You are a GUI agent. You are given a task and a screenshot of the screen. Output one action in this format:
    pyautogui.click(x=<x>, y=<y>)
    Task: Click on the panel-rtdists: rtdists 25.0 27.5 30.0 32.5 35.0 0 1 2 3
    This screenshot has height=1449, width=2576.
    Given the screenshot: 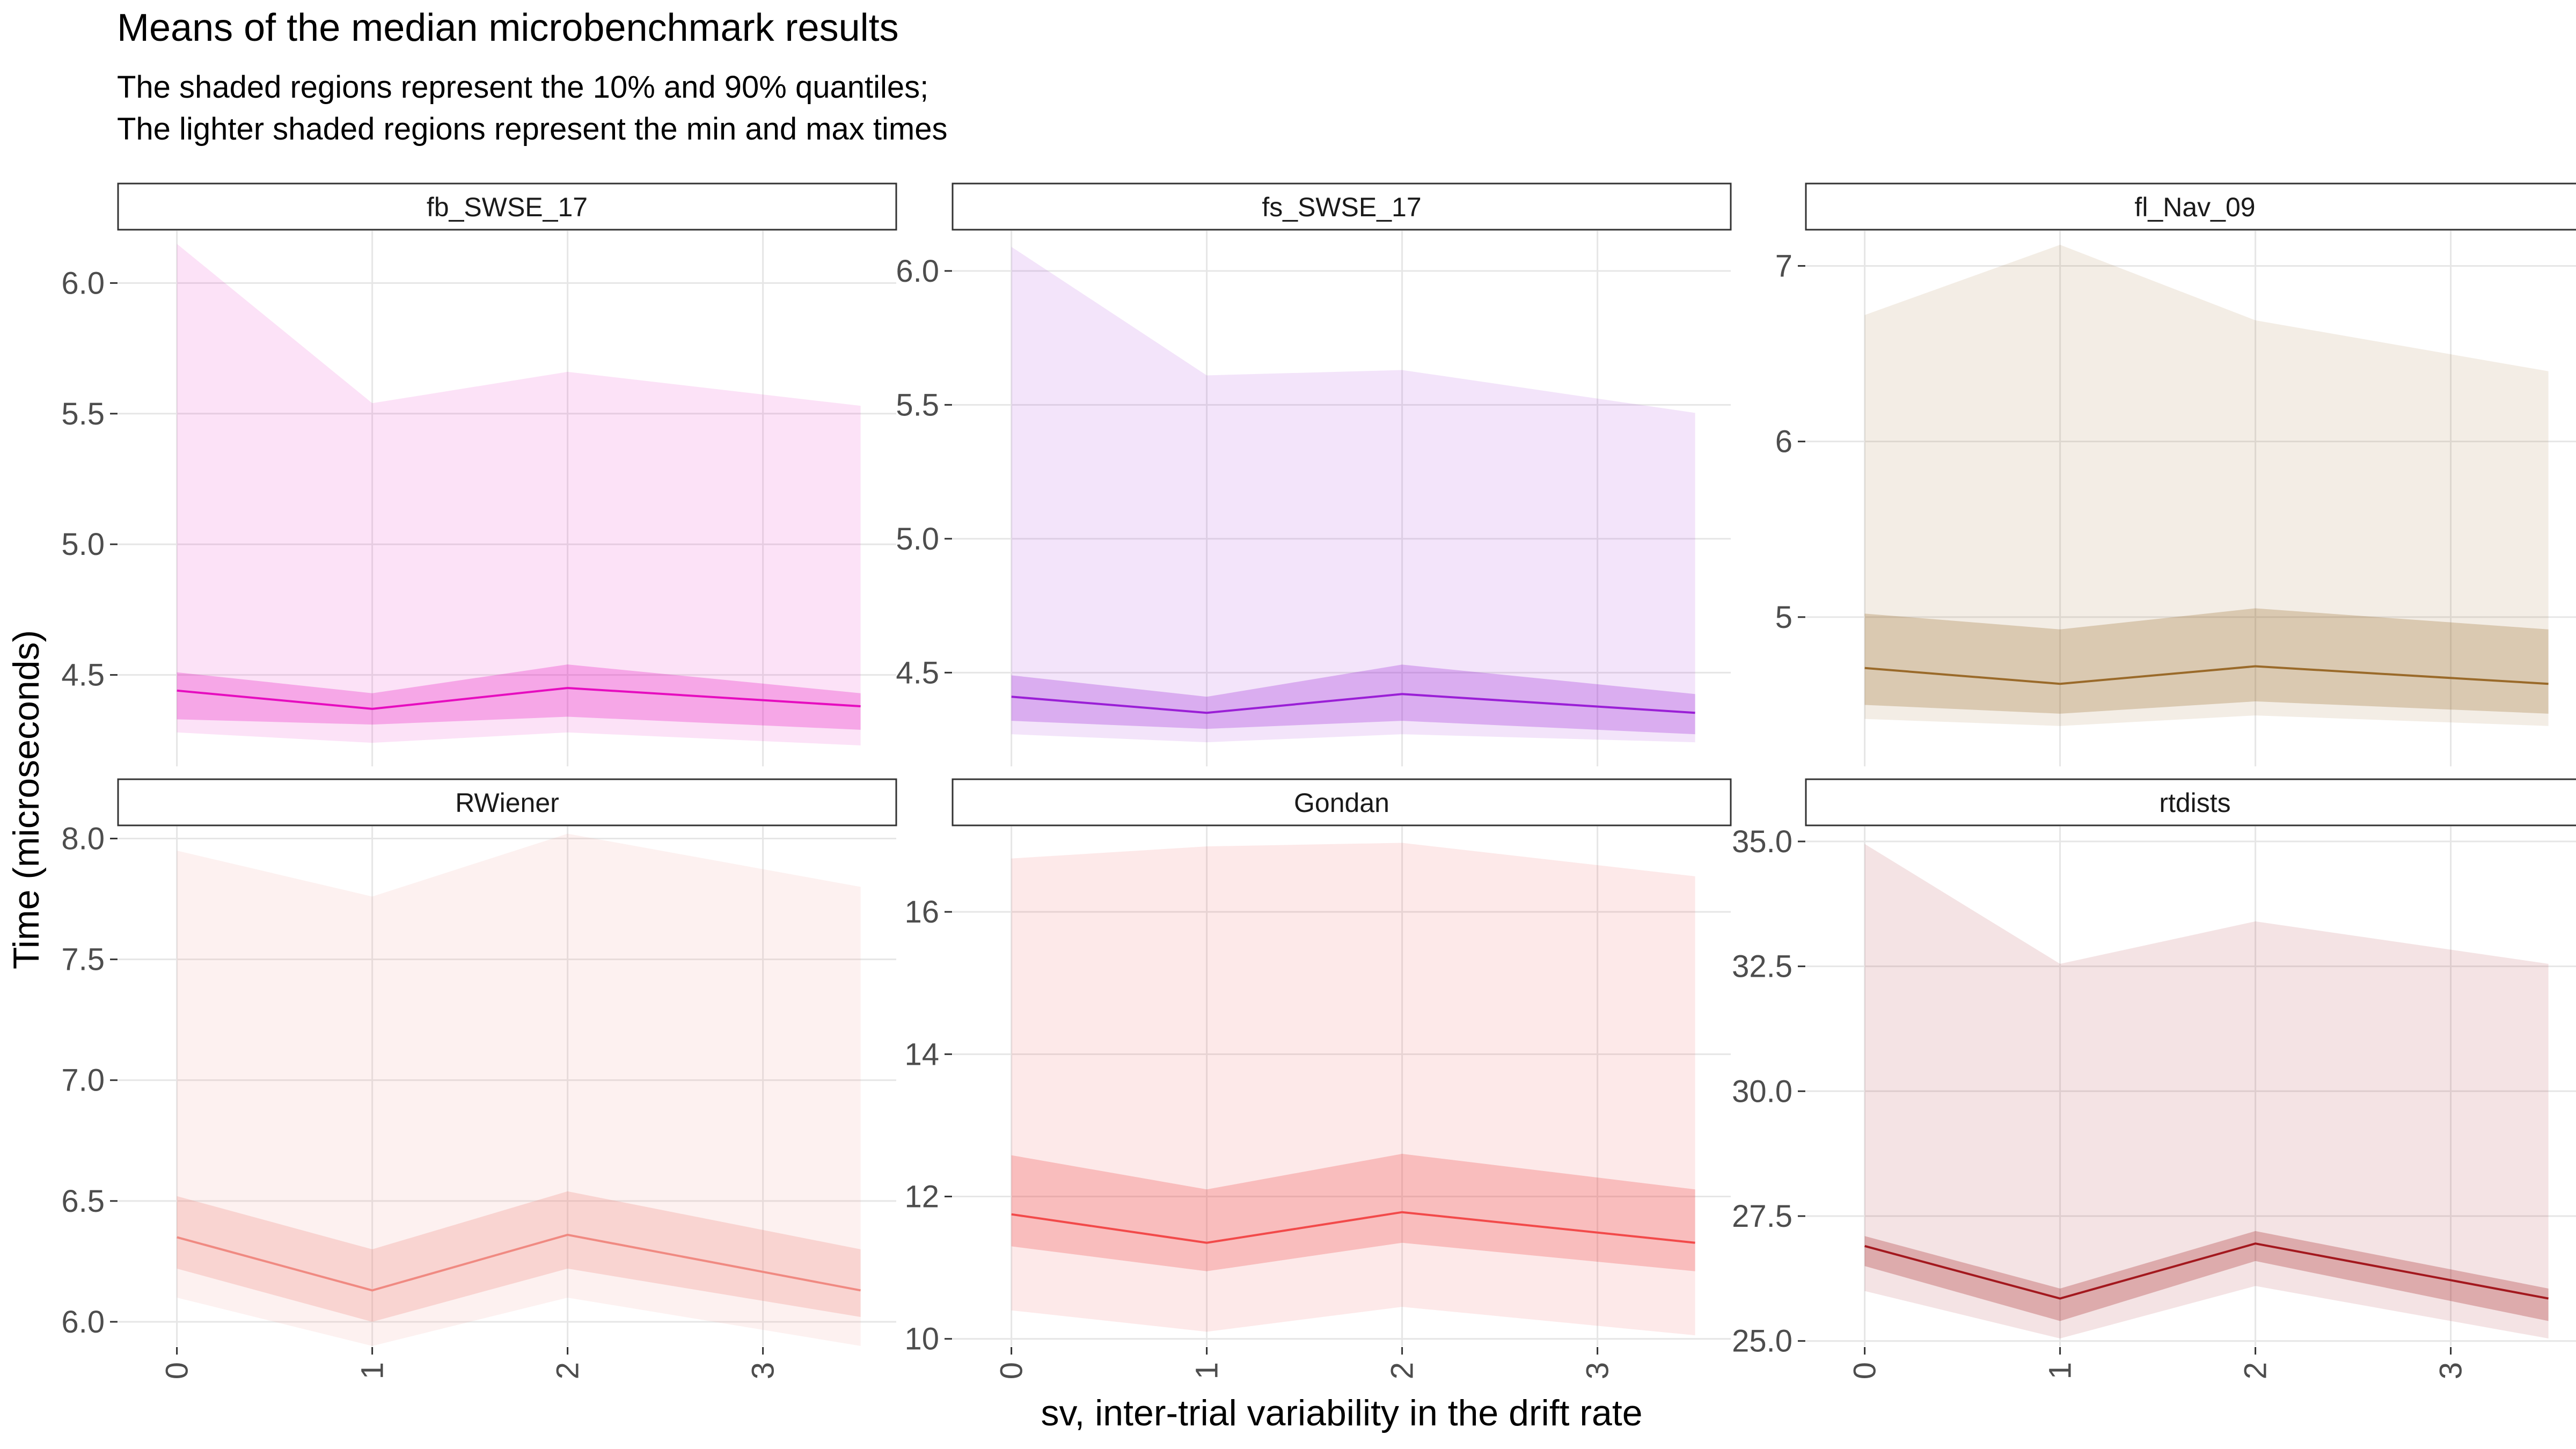 What is the action you would take?
    pyautogui.click(x=2154, y=1078)
    